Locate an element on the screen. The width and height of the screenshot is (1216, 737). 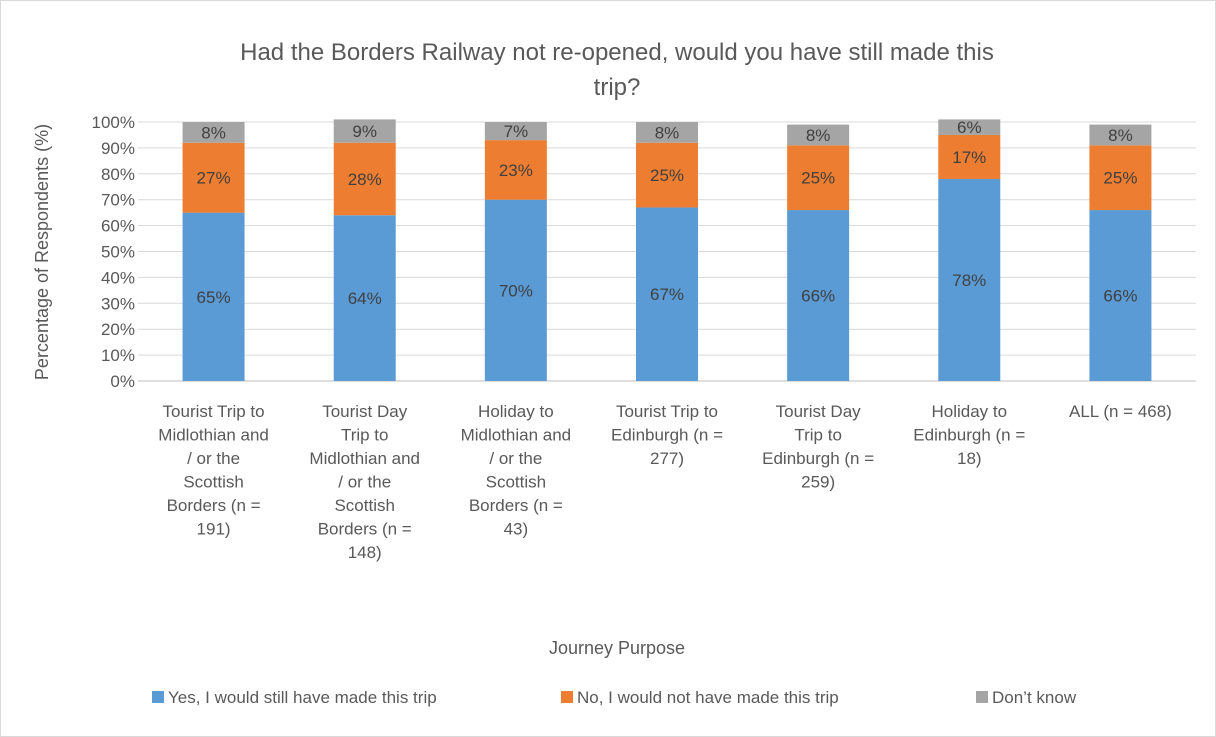
data-label: 23% is located at coordinates (516, 170).